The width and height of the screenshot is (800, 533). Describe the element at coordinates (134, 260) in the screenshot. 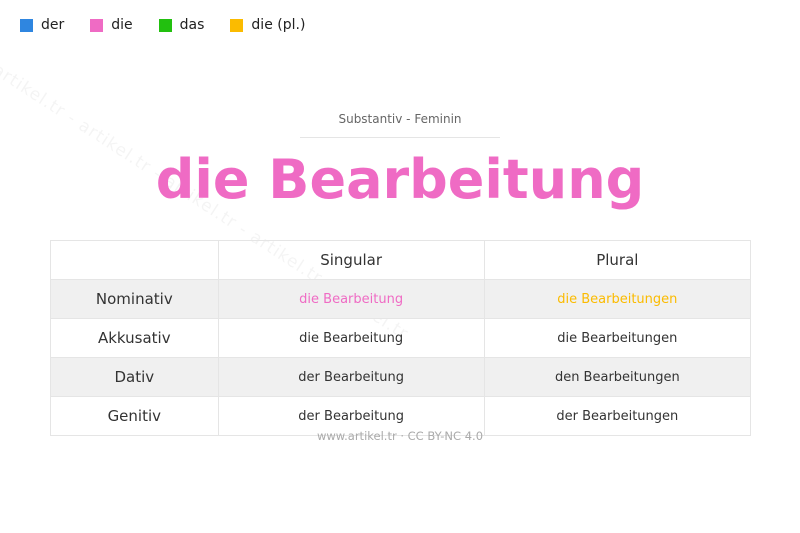

I see `header-empty` at that location.